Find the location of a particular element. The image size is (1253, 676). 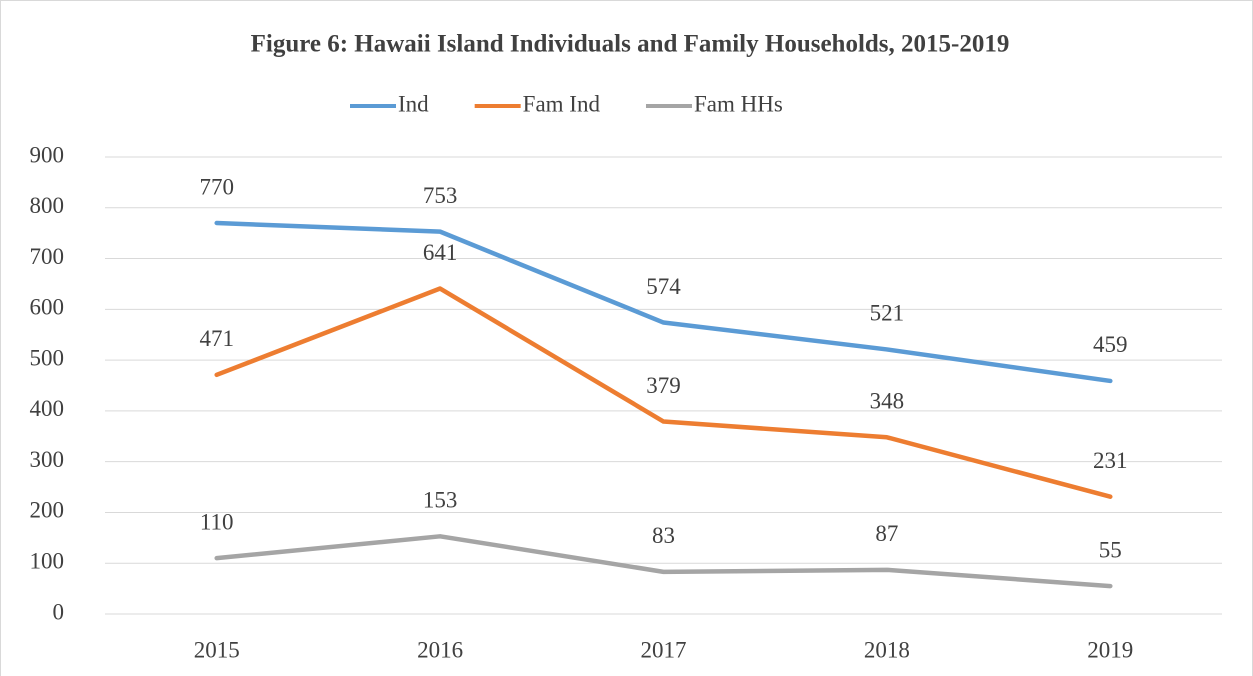

series-line is located at coordinates (663, 561).